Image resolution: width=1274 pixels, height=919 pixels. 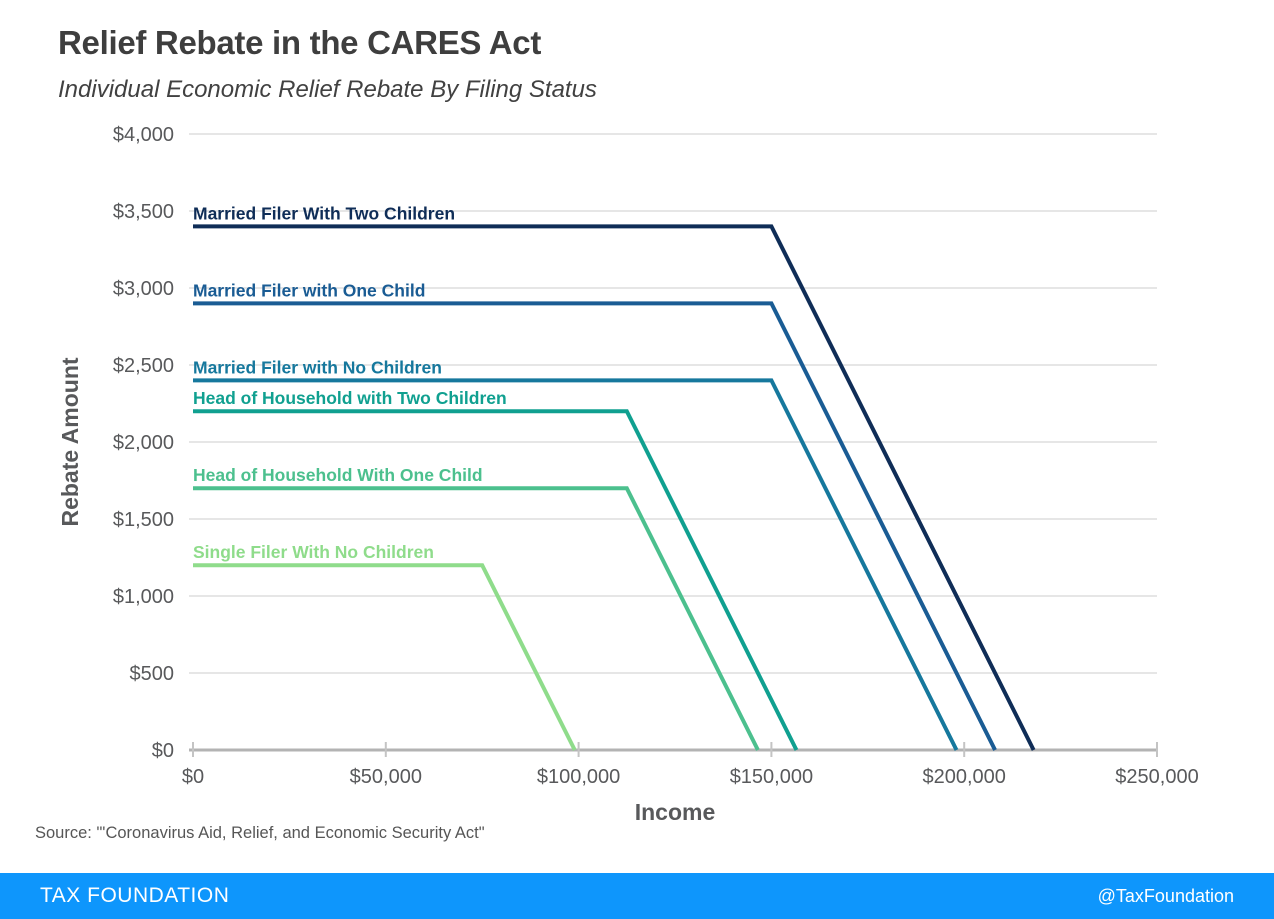 What do you see at coordinates (1156, 777) in the screenshot?
I see `x-axis-tick-label: $250,000` at bounding box center [1156, 777].